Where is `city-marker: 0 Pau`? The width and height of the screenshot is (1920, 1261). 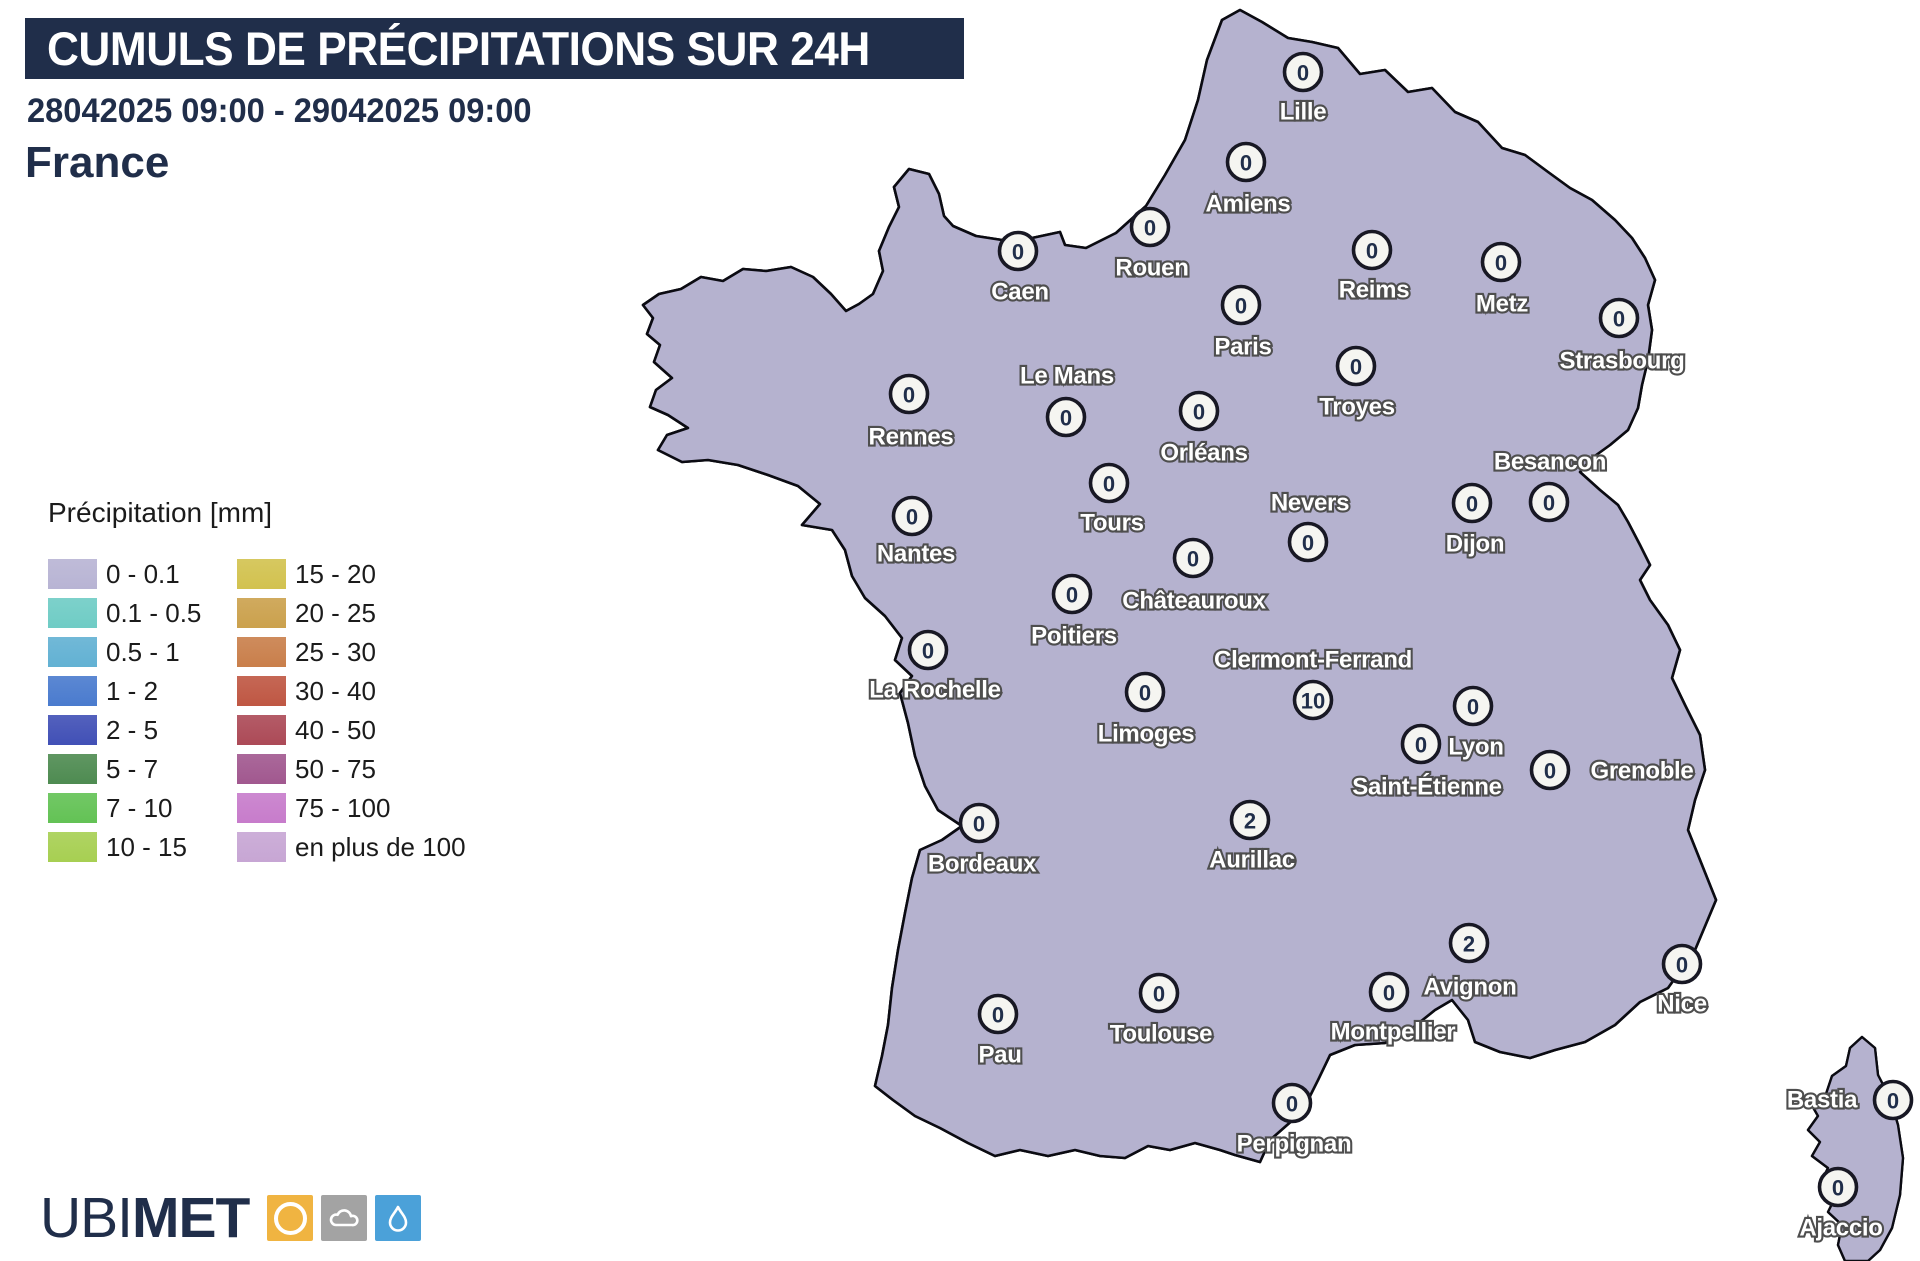 city-marker: 0 Pau is located at coordinates (1000, 1032).